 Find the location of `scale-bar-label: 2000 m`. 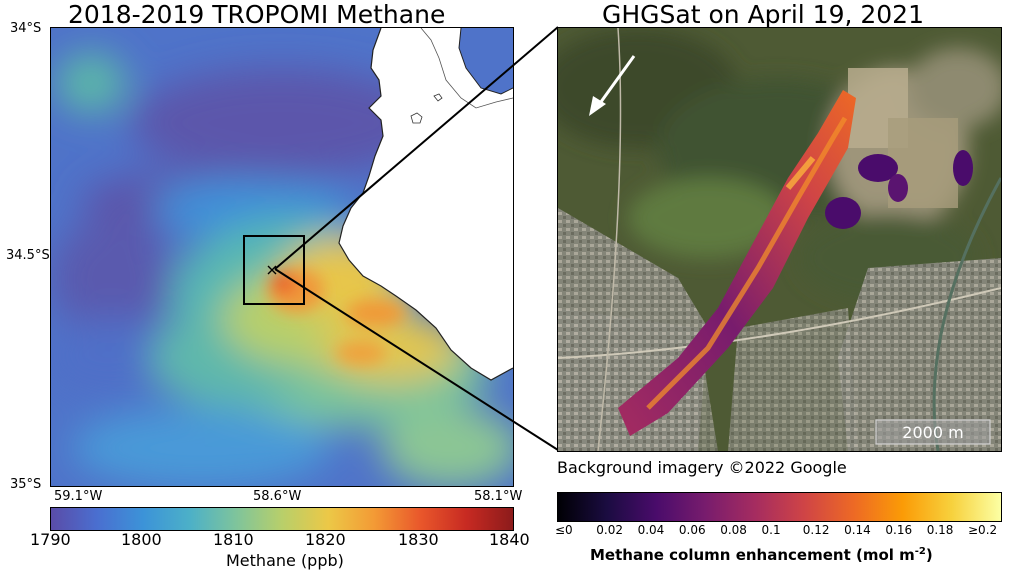

scale-bar-label: 2000 m is located at coordinates (933, 432).